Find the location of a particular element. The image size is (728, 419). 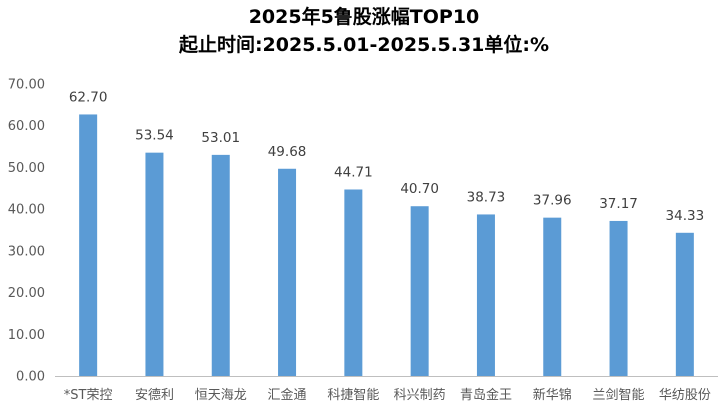

category-label: 兰剑智能 is located at coordinates (619, 395).